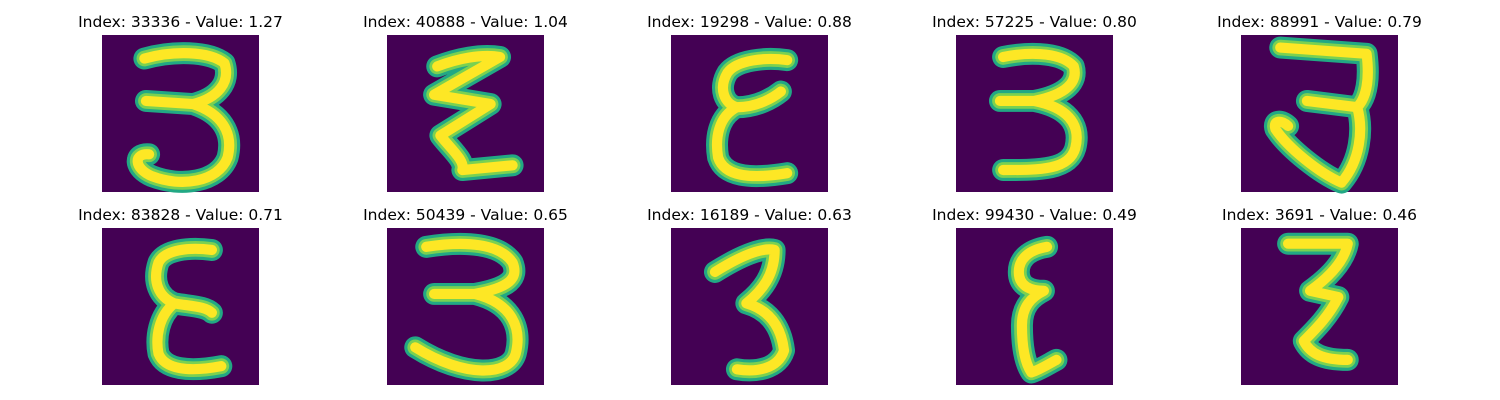 This screenshot has width=1500, height=400. I want to click on digit-panel: Index: 3691 - Value: 0.46, so click(1319, 295).